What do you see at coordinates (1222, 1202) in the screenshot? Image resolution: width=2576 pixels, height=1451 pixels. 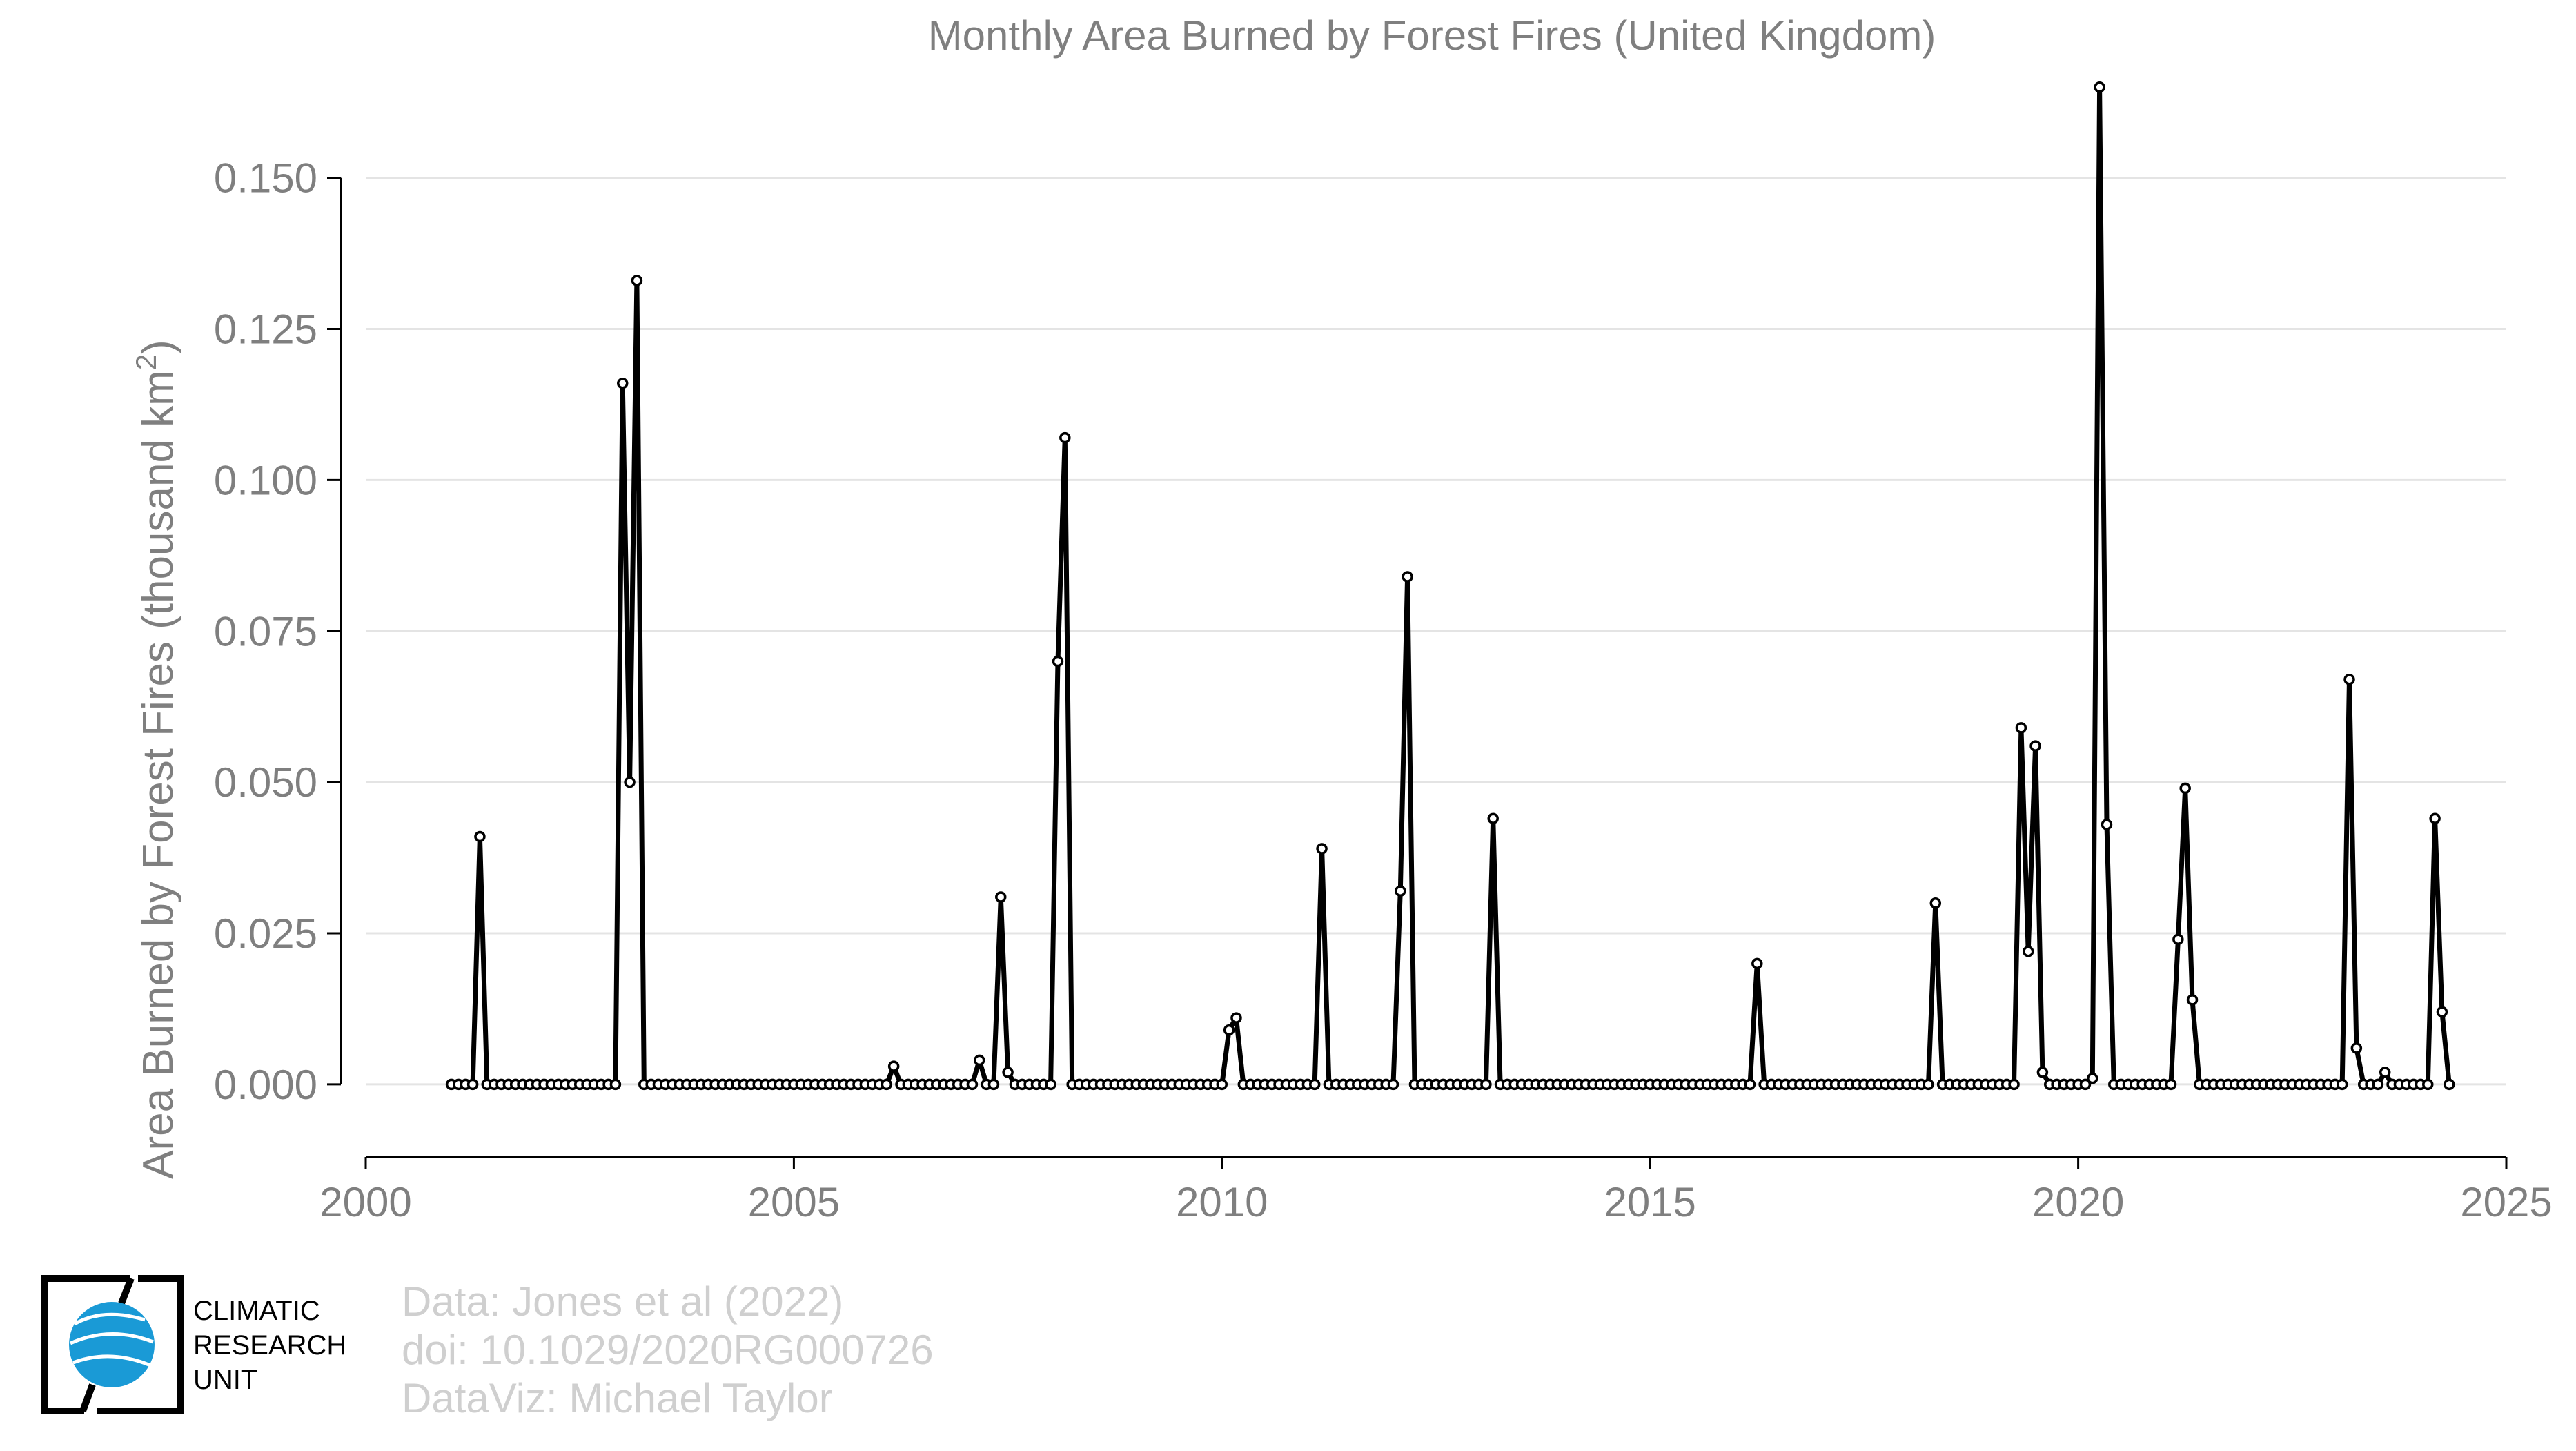 I see `x-tick-label: 2010` at bounding box center [1222, 1202].